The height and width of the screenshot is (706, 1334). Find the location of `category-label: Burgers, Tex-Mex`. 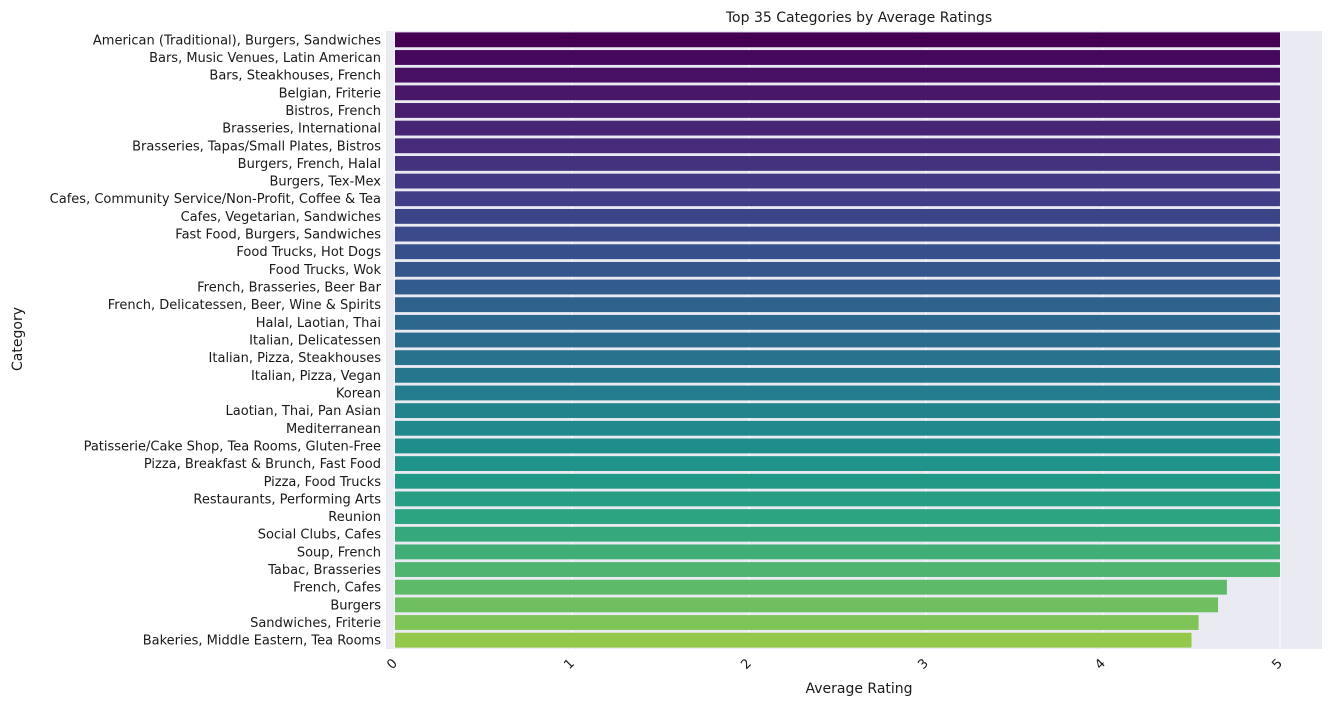

category-label: Burgers, Tex-Mex is located at coordinates (326, 182).